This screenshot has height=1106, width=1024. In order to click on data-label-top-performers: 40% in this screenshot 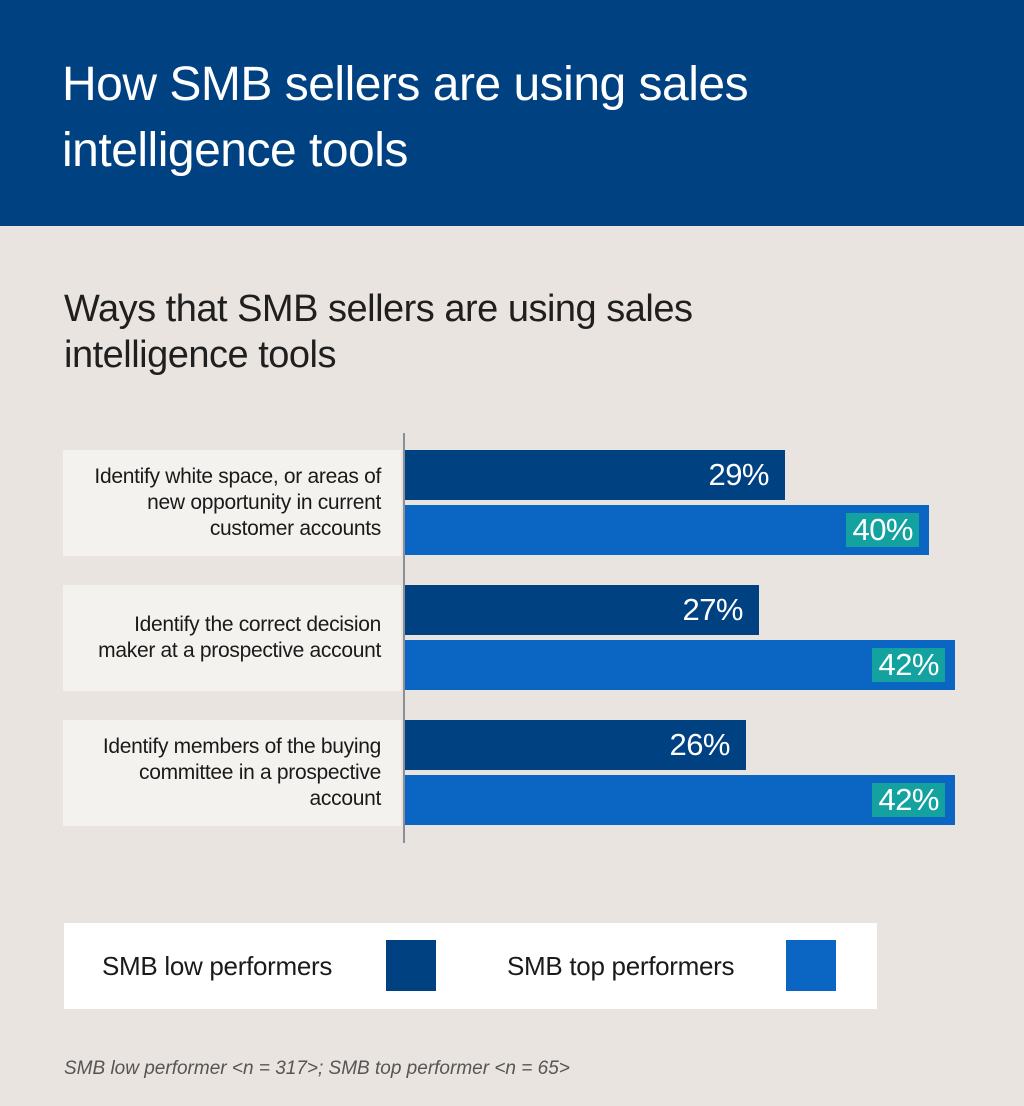, I will do `click(882, 530)`.